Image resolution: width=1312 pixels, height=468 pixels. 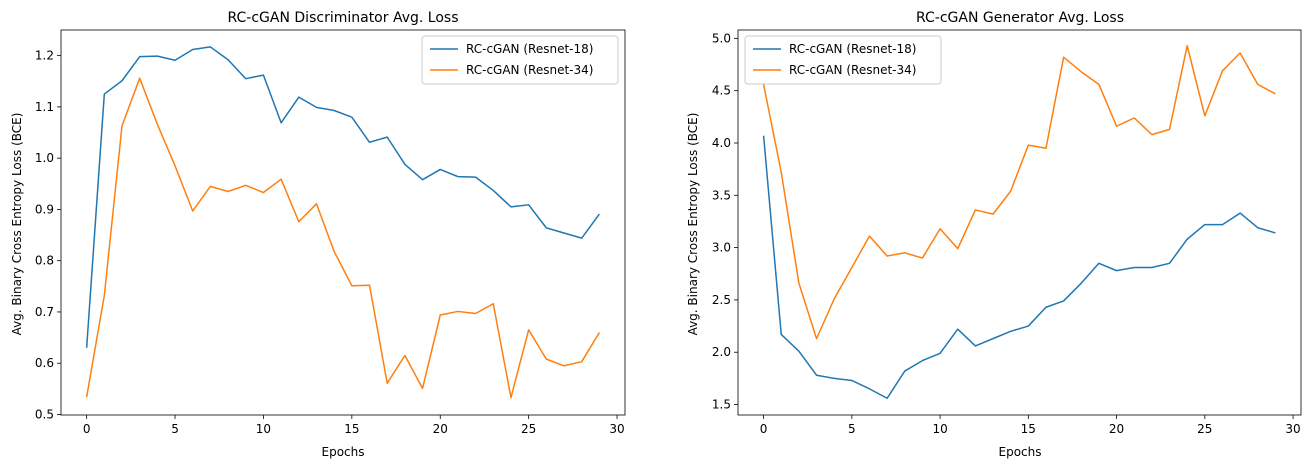 What do you see at coordinates (44, 414) in the screenshot?
I see `y-tick-label: 0.5` at bounding box center [44, 414].